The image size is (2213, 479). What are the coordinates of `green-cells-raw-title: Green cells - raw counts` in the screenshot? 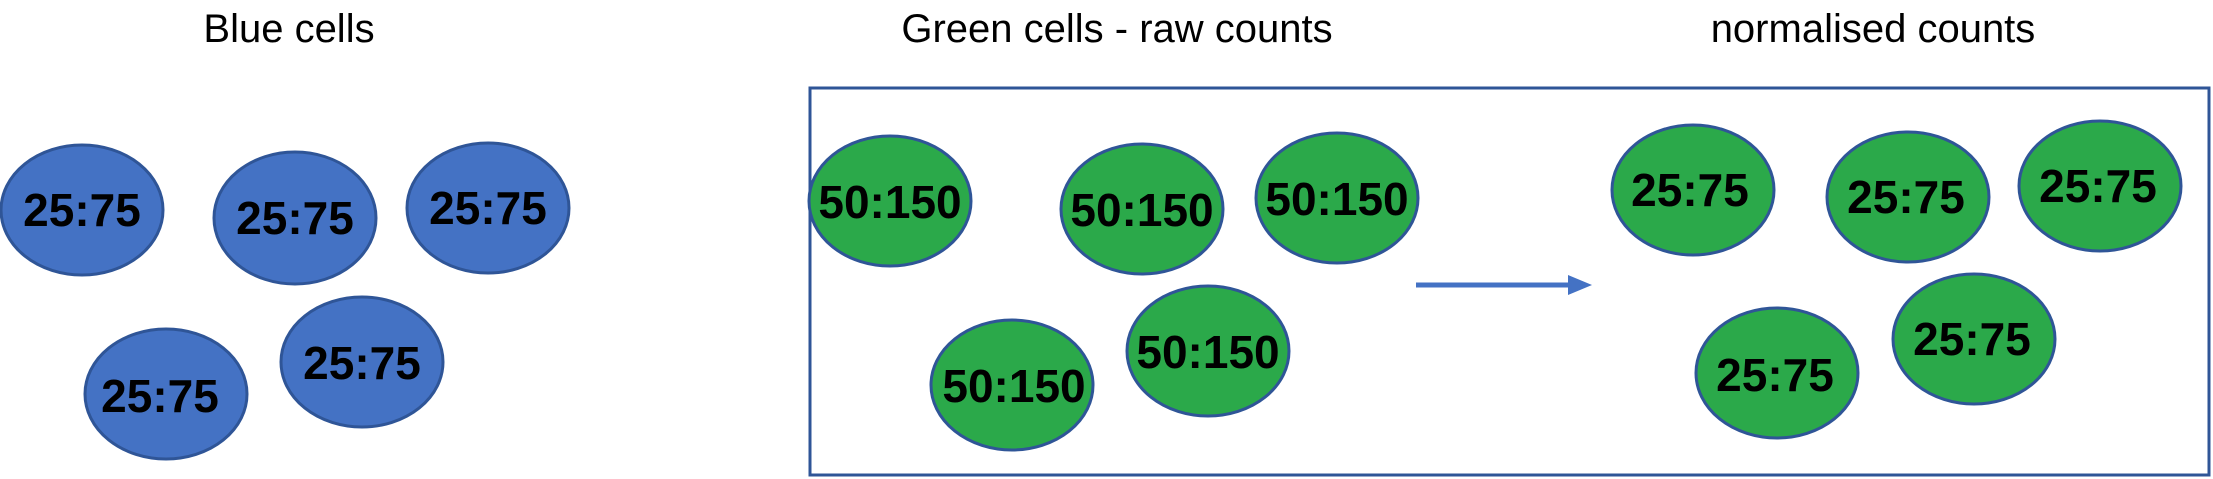 It's located at (1116, 29).